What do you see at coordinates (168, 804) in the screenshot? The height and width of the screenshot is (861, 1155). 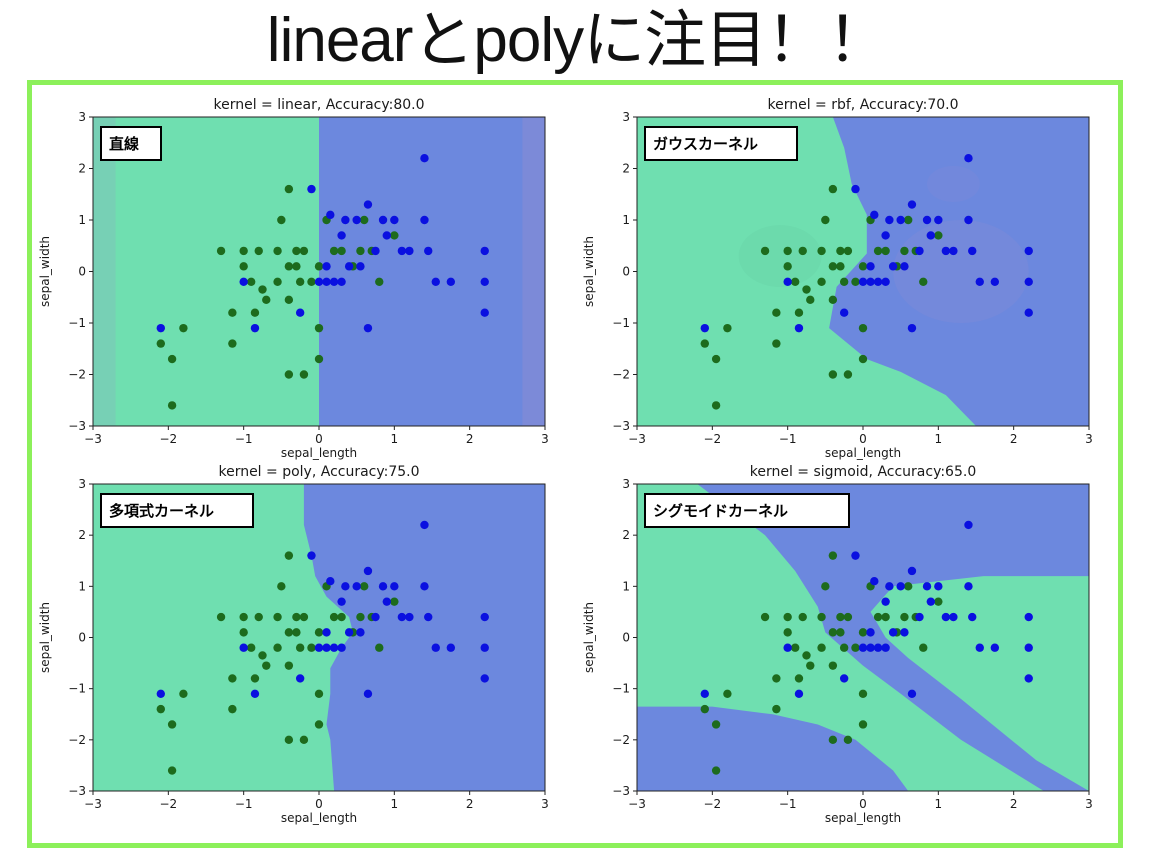 I see `x-tick-label: −2` at bounding box center [168, 804].